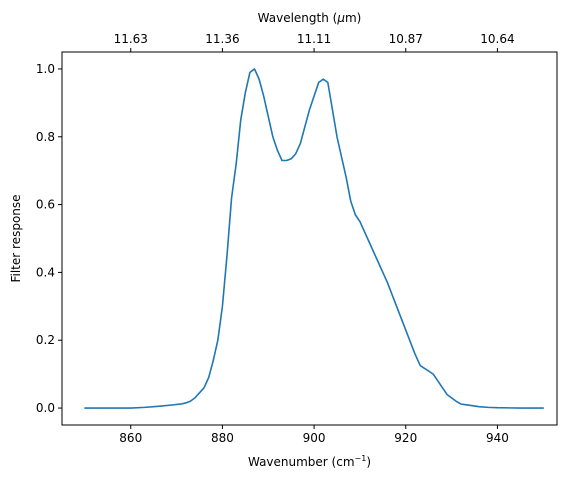 The image size is (570, 484). What do you see at coordinates (497, 39) in the screenshot?
I see `top-x-tick-label: 10.64` at bounding box center [497, 39].